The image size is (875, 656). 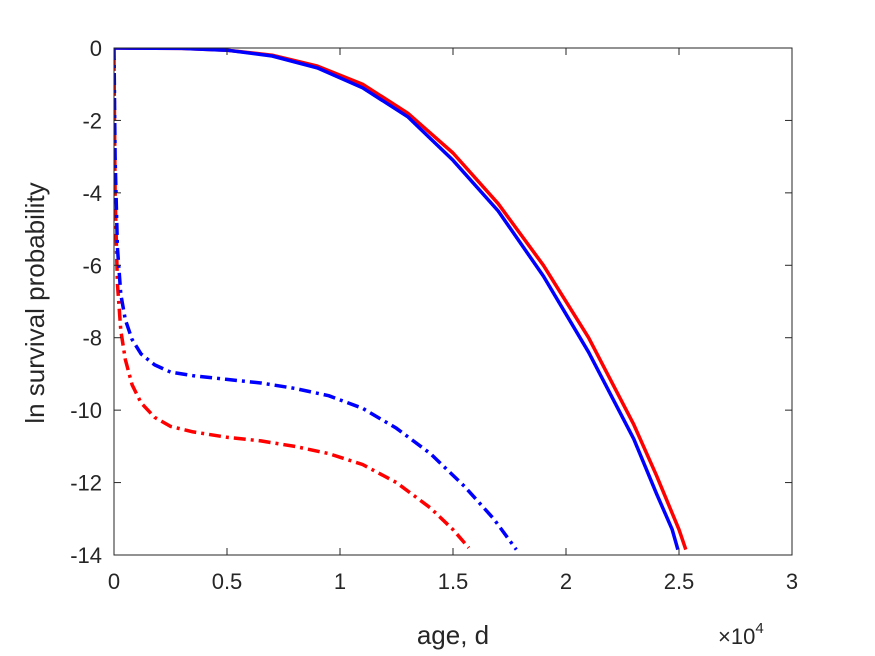 What do you see at coordinates (741, 634) in the screenshot?
I see `x-exponent-label: ×10⁴` at bounding box center [741, 634].